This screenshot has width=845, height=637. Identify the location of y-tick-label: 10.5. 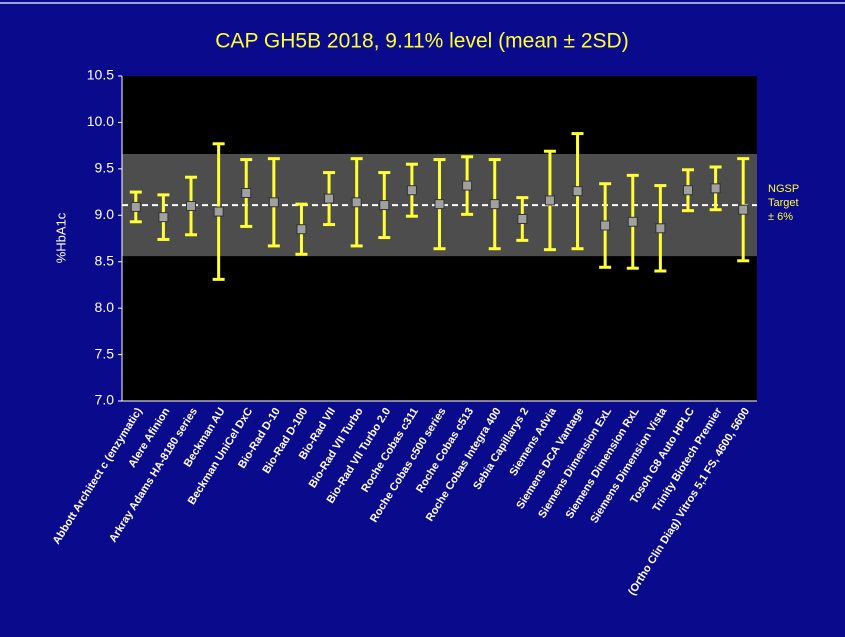
(100, 75).